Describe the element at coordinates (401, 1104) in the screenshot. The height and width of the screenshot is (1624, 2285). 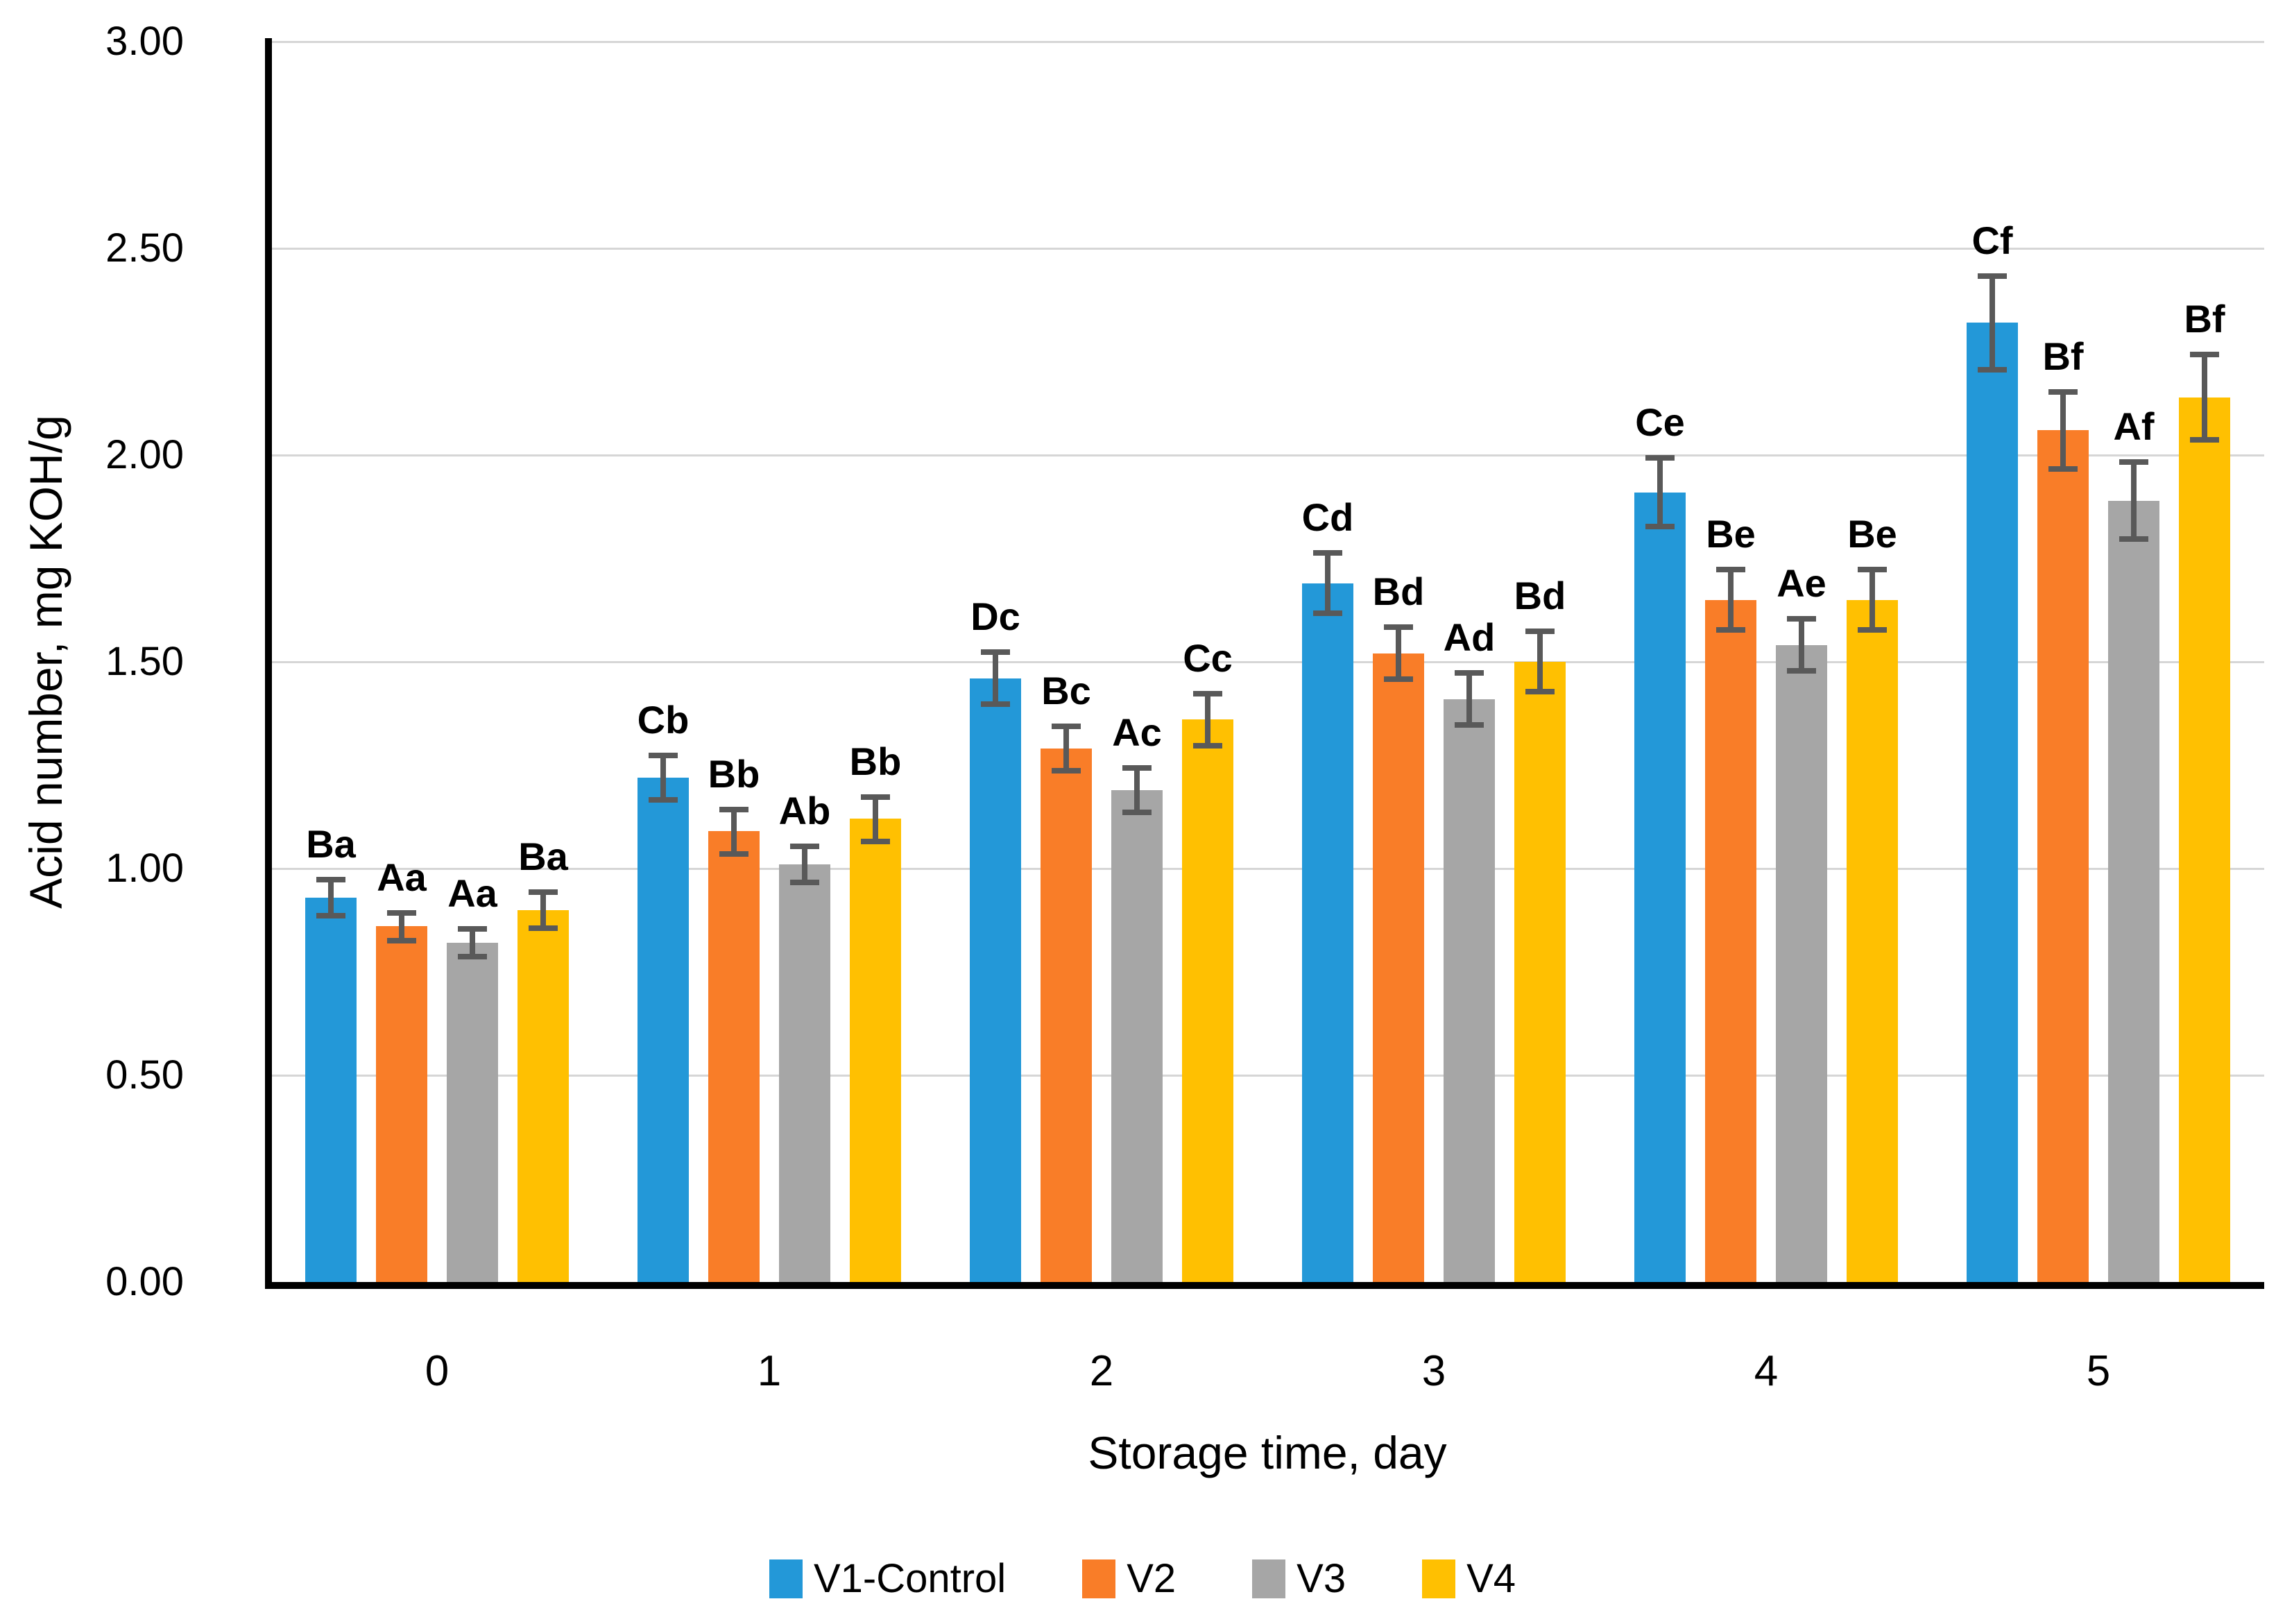
I see `bar-v2-day0` at that location.